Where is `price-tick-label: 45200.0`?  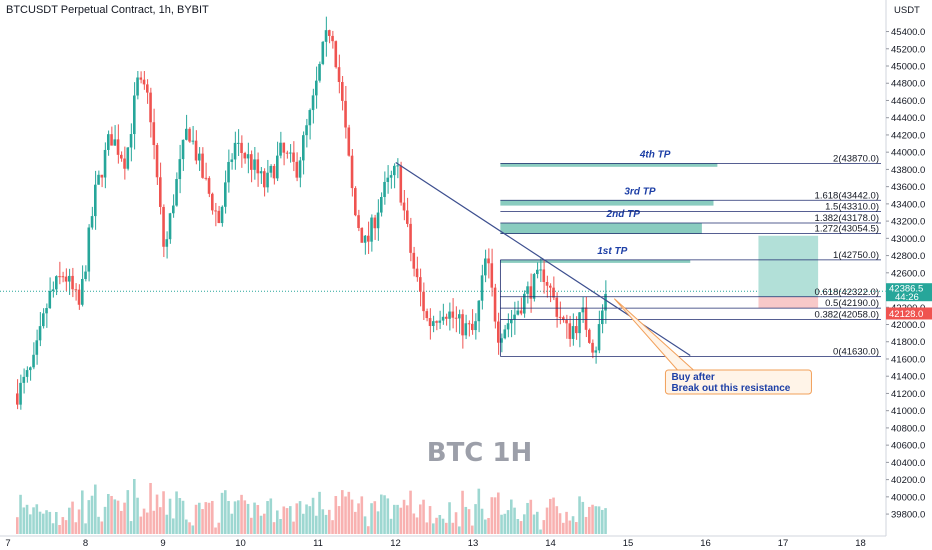 price-tick-label: 45200.0 is located at coordinates (908, 49).